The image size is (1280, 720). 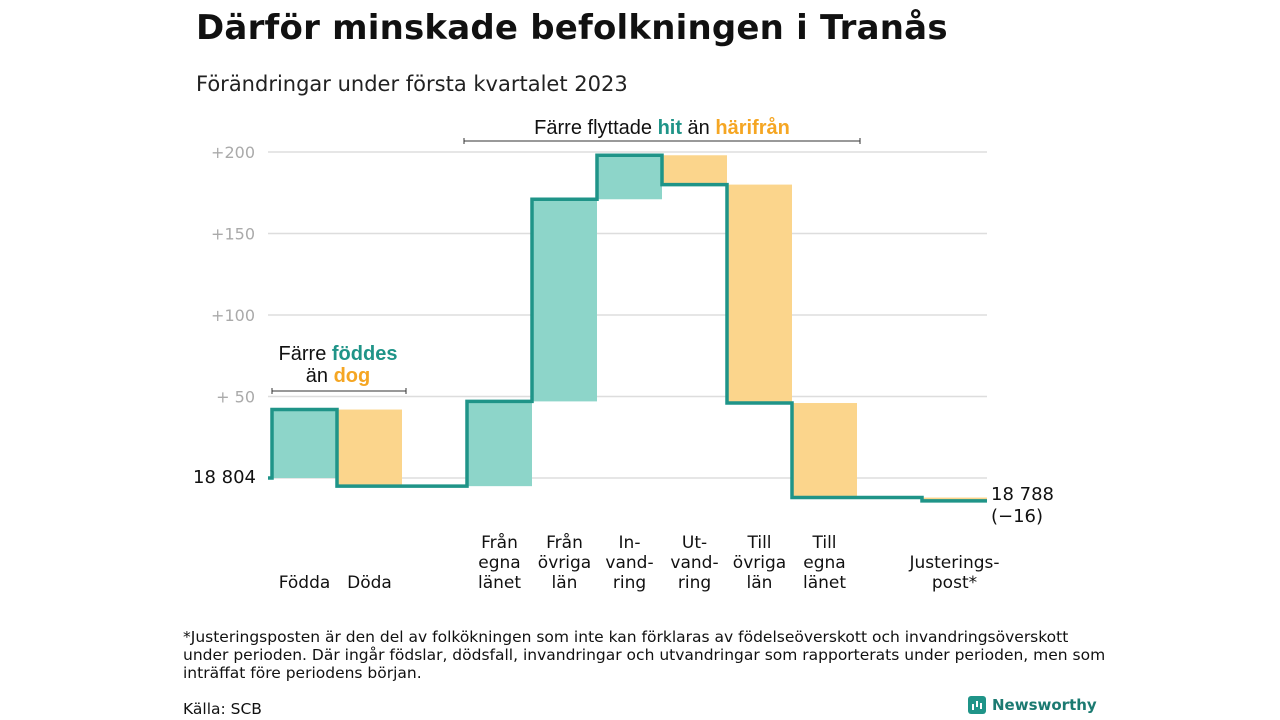 I want to click on source-label: Källa: SCB, so click(x=222, y=709).